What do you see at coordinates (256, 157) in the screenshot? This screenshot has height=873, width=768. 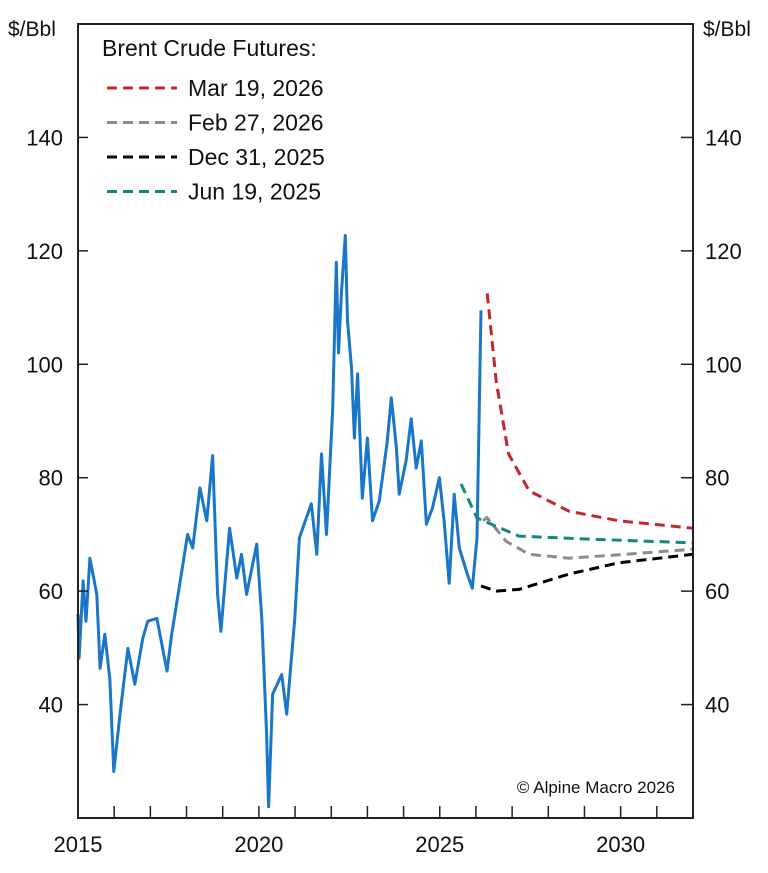 I see `legend-label: Dec 31, 2025` at bounding box center [256, 157].